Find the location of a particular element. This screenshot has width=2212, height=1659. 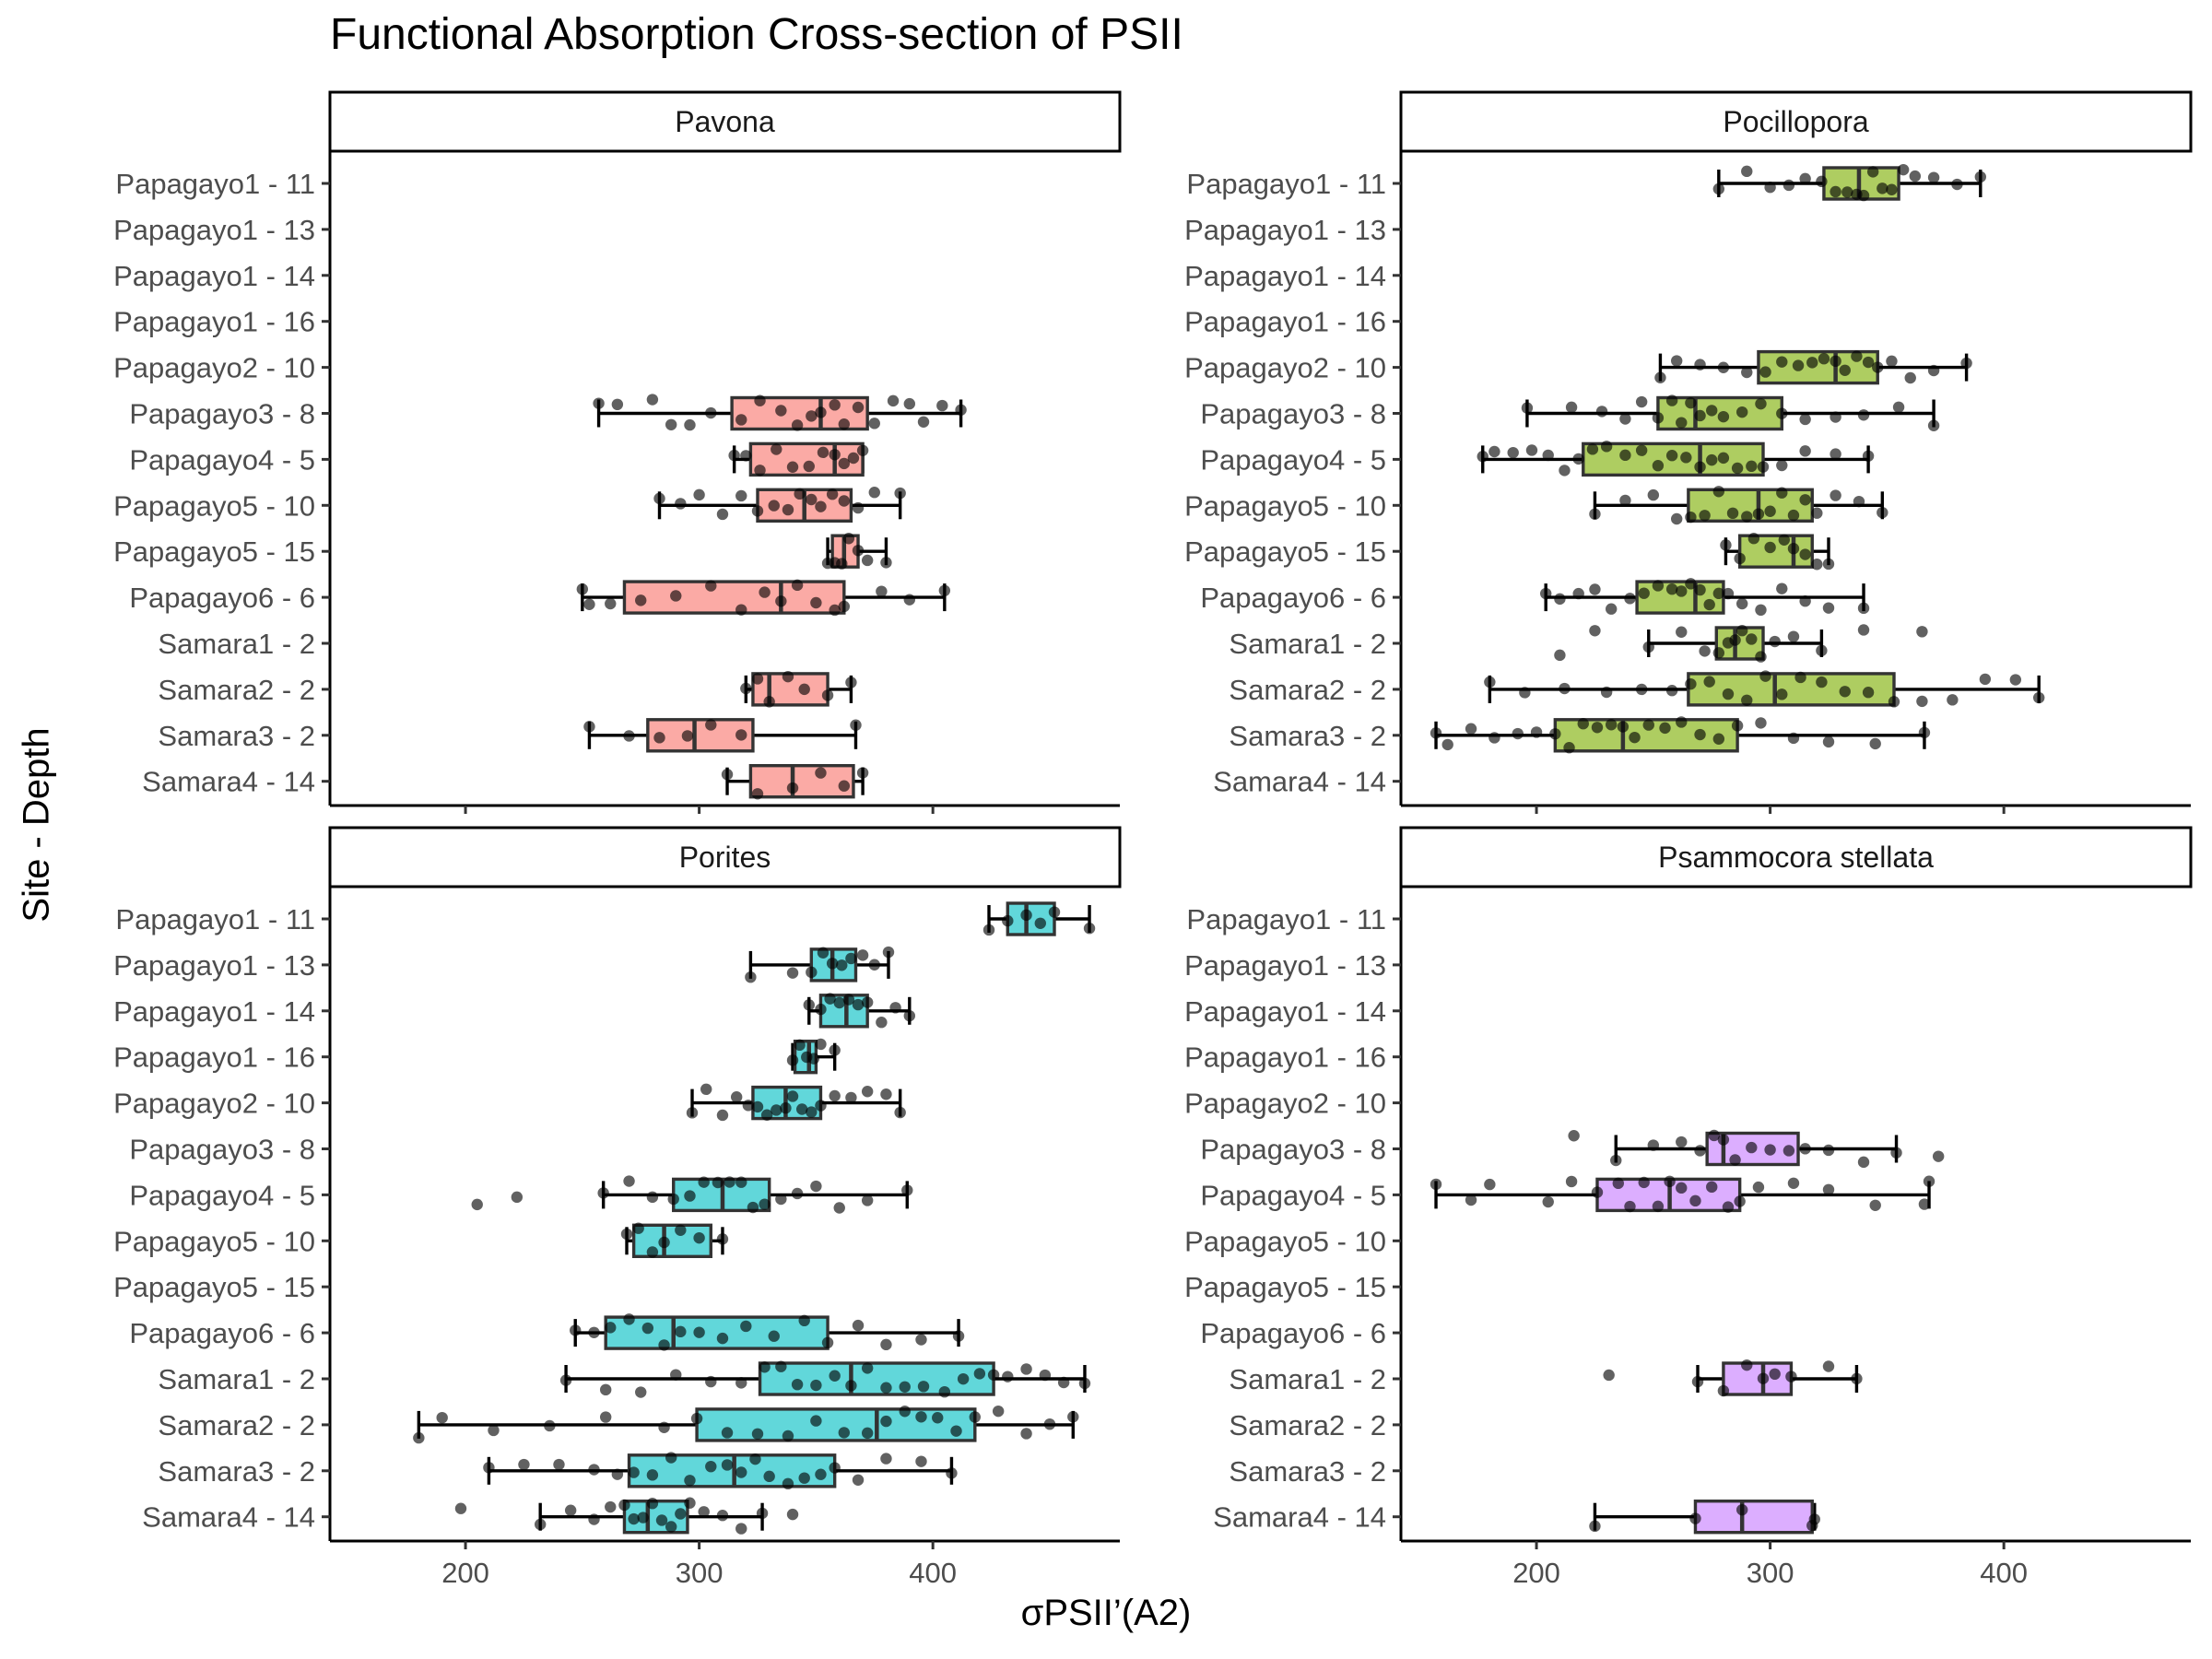

y-tick-label: Papagayo6 - 6 is located at coordinates (1293, 1333).